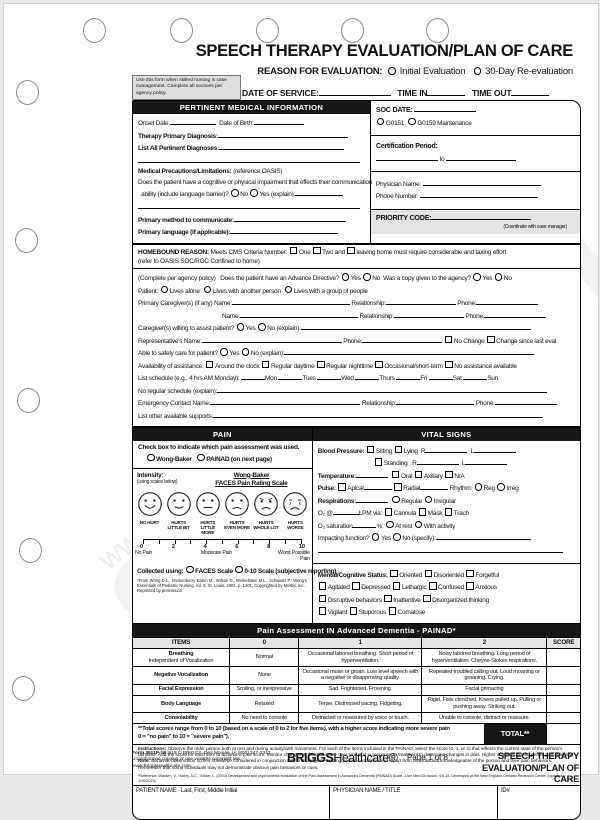  What do you see at coordinates (478, 195) in the screenshot?
I see `phone-number-field` at bounding box center [478, 195].